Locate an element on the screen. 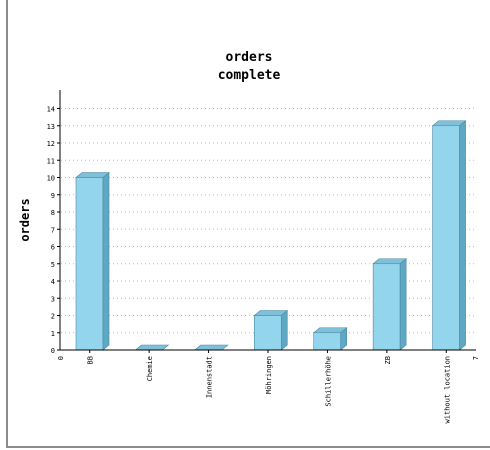 The height and width of the screenshot is (450, 490). x-tick-label: without location is located at coordinates (447, 389).